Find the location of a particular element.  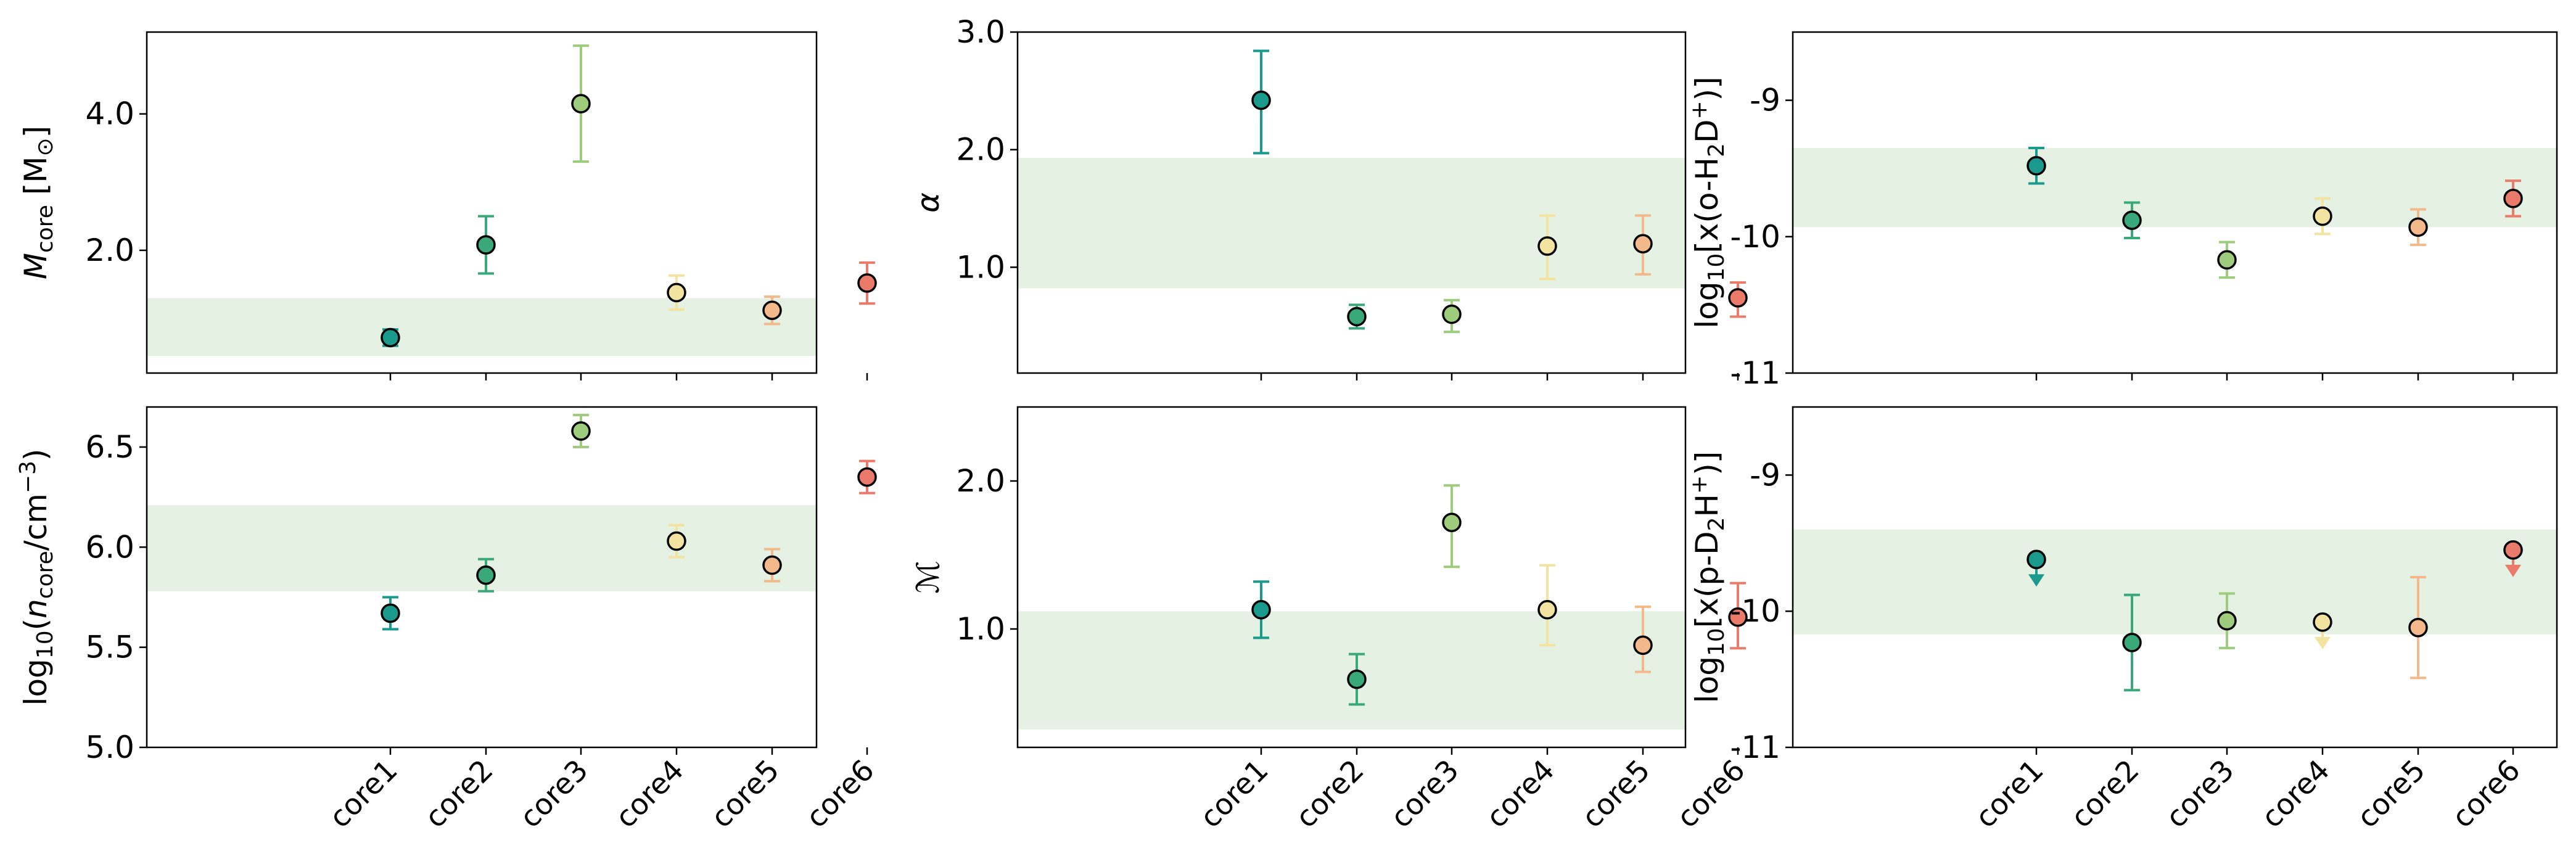

label-part: ℳ is located at coordinates (928, 577).